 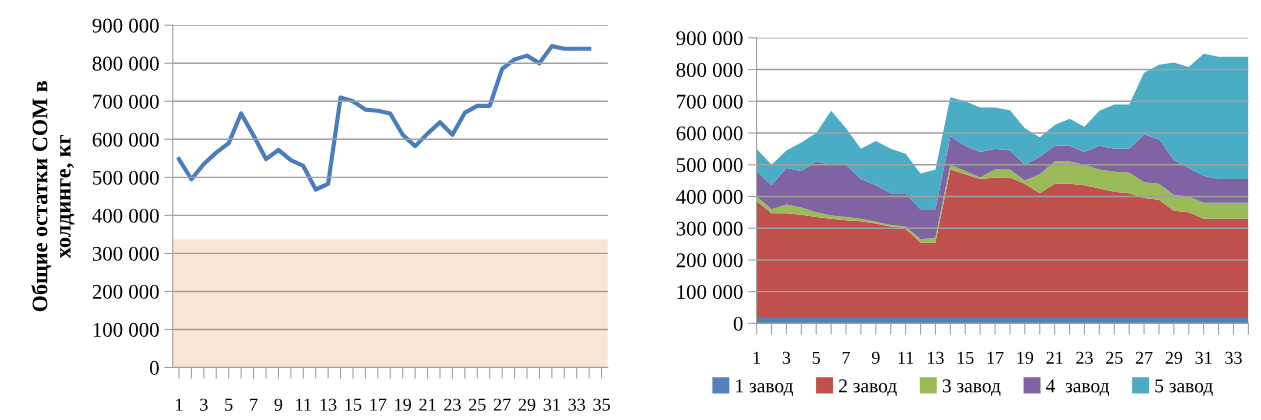 I want to click on legend-label: 2 завод, so click(x=868, y=387).